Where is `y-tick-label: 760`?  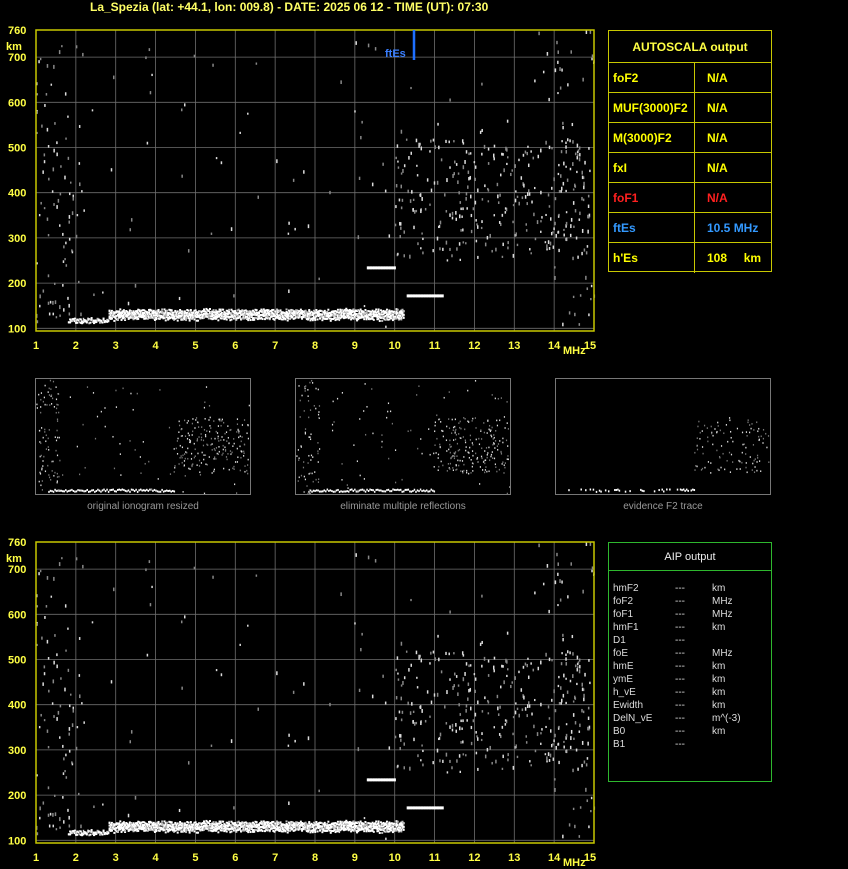
y-tick-label: 760 is located at coordinates (17, 31).